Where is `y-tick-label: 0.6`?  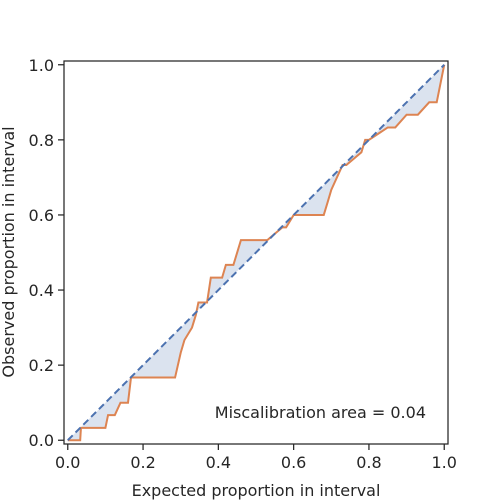
y-tick-label: 0.6 is located at coordinates (41, 215).